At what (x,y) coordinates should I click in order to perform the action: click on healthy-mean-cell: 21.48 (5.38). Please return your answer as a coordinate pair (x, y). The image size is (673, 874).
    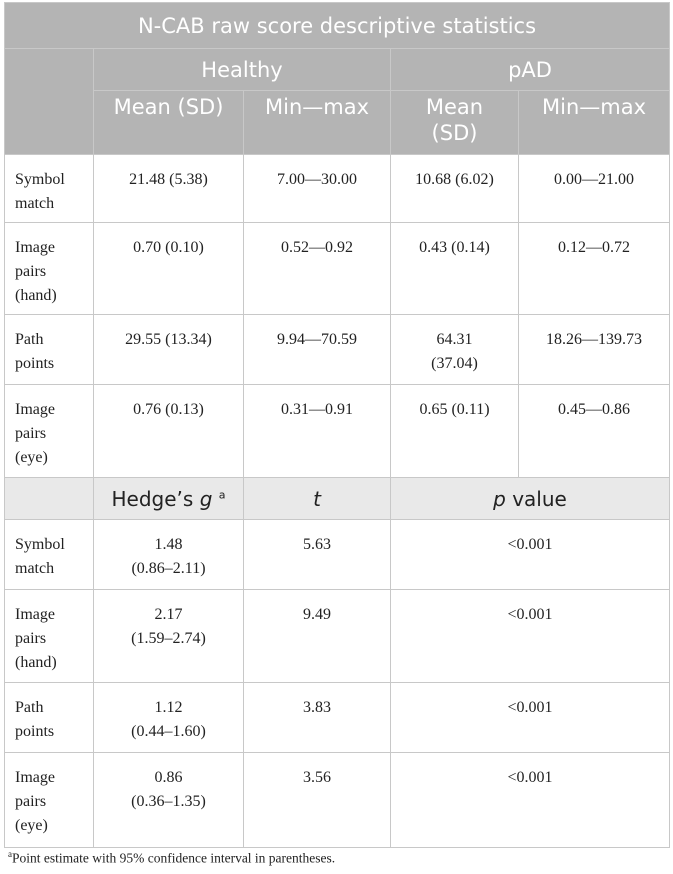
    Looking at the image, I should click on (168, 188).